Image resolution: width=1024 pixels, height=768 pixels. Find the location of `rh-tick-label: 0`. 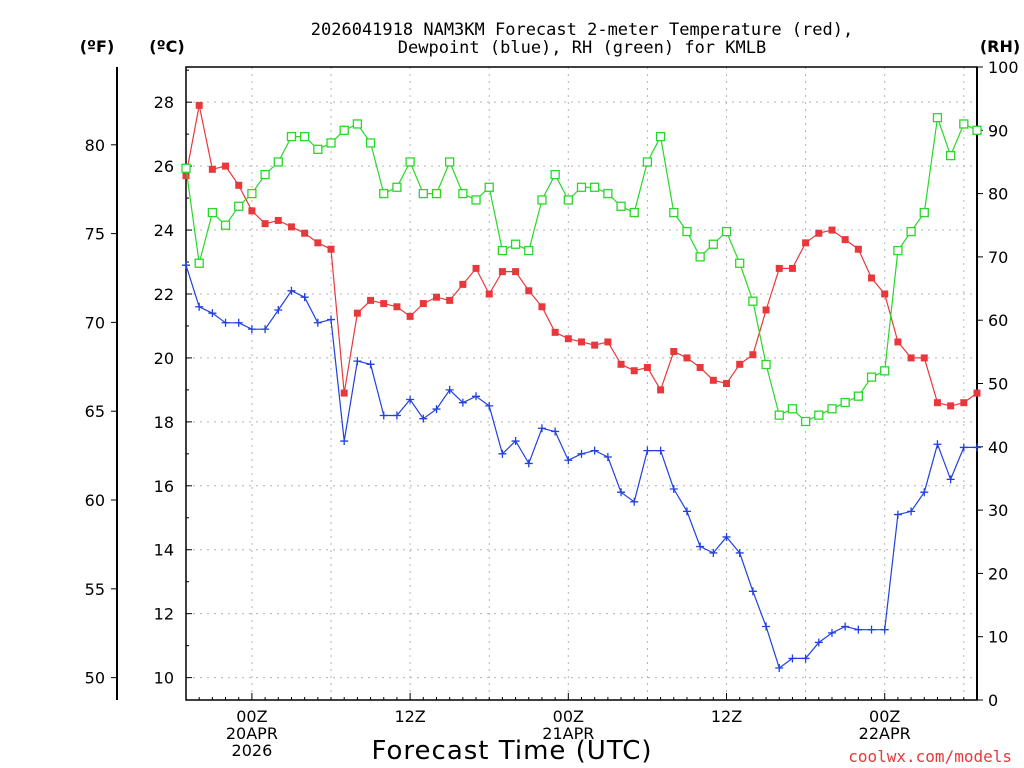

rh-tick-label: 0 is located at coordinates (993, 700).